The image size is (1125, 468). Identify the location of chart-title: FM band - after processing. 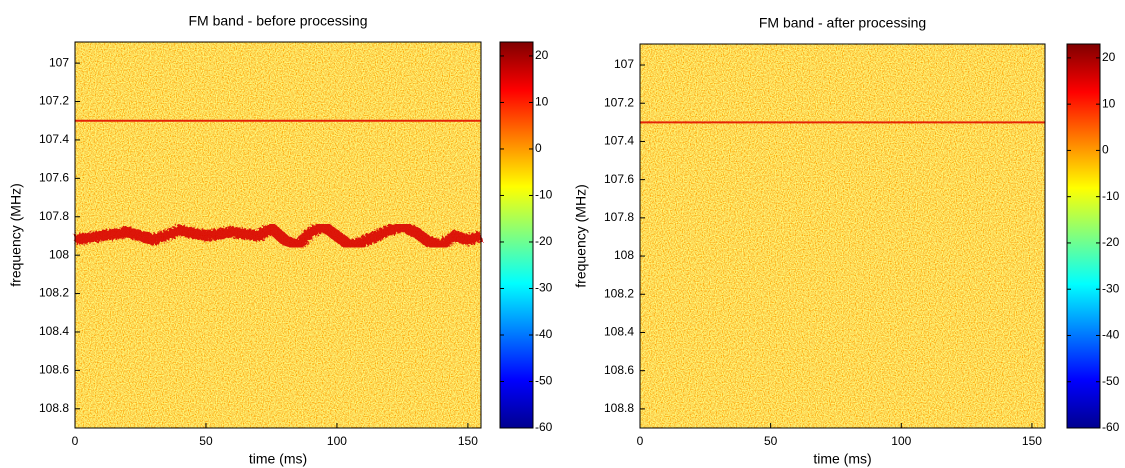
(842, 23).